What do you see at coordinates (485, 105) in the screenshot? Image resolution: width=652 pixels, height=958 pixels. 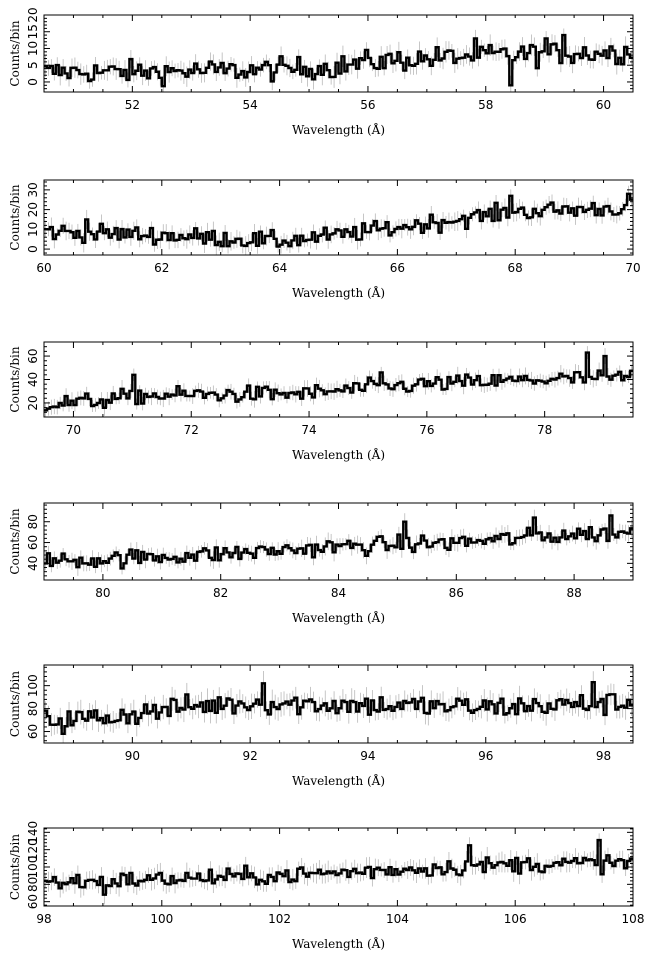 I see `x-tick-label: 58` at bounding box center [485, 105].